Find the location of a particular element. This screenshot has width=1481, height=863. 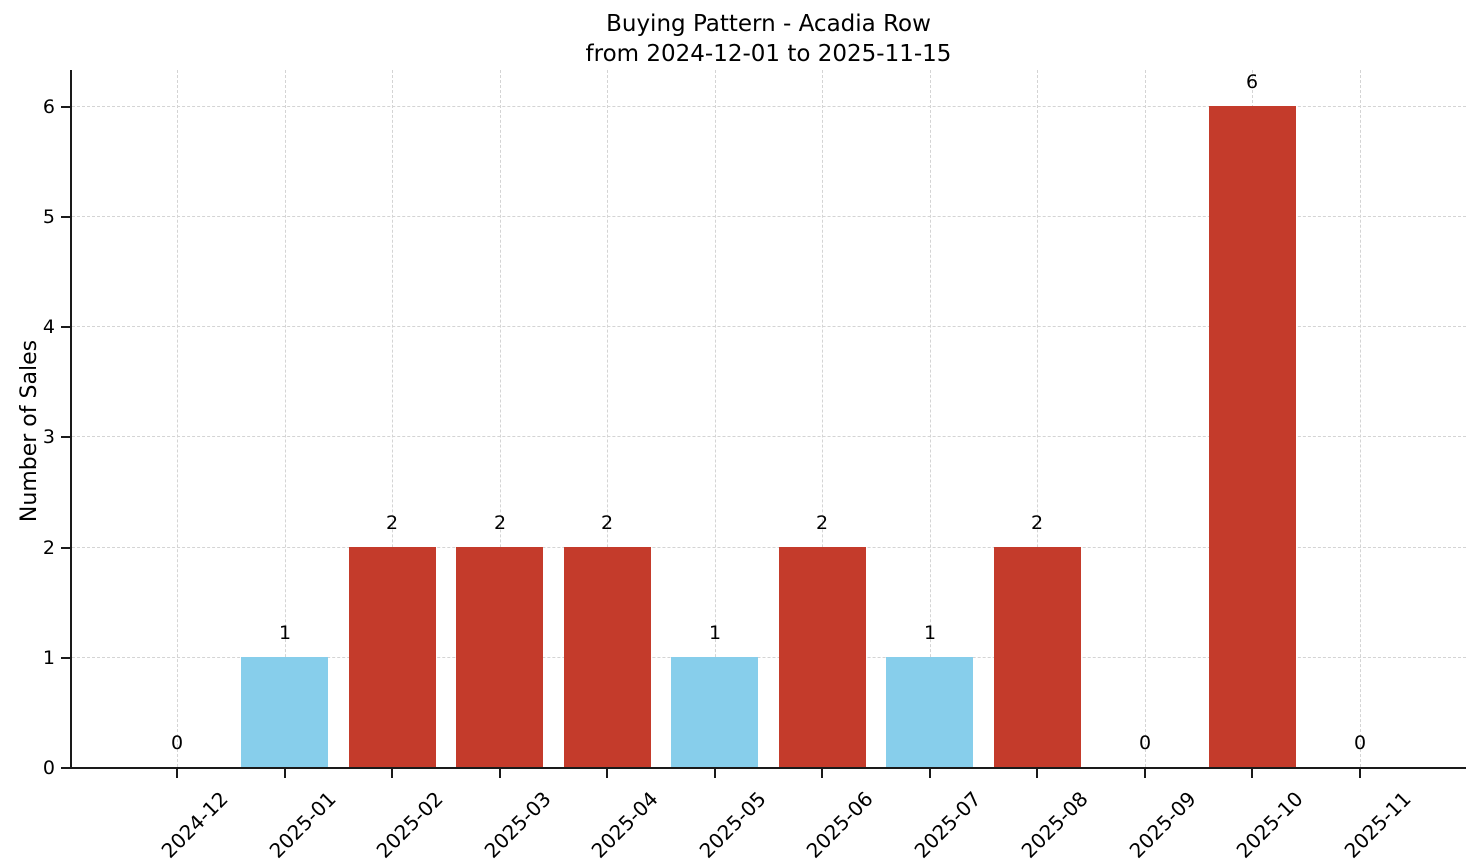

bar-value-label: 6 is located at coordinates (1252, 82).